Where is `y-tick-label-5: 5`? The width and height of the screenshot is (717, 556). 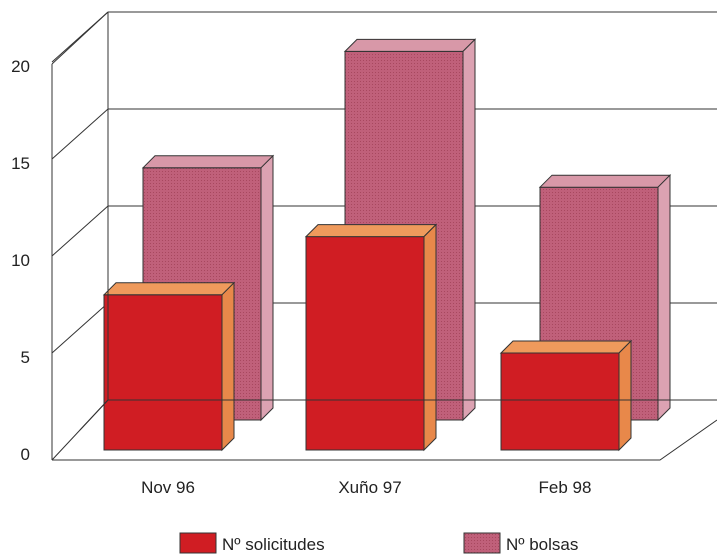
y-tick-label-5: 5 is located at coordinates (25, 357).